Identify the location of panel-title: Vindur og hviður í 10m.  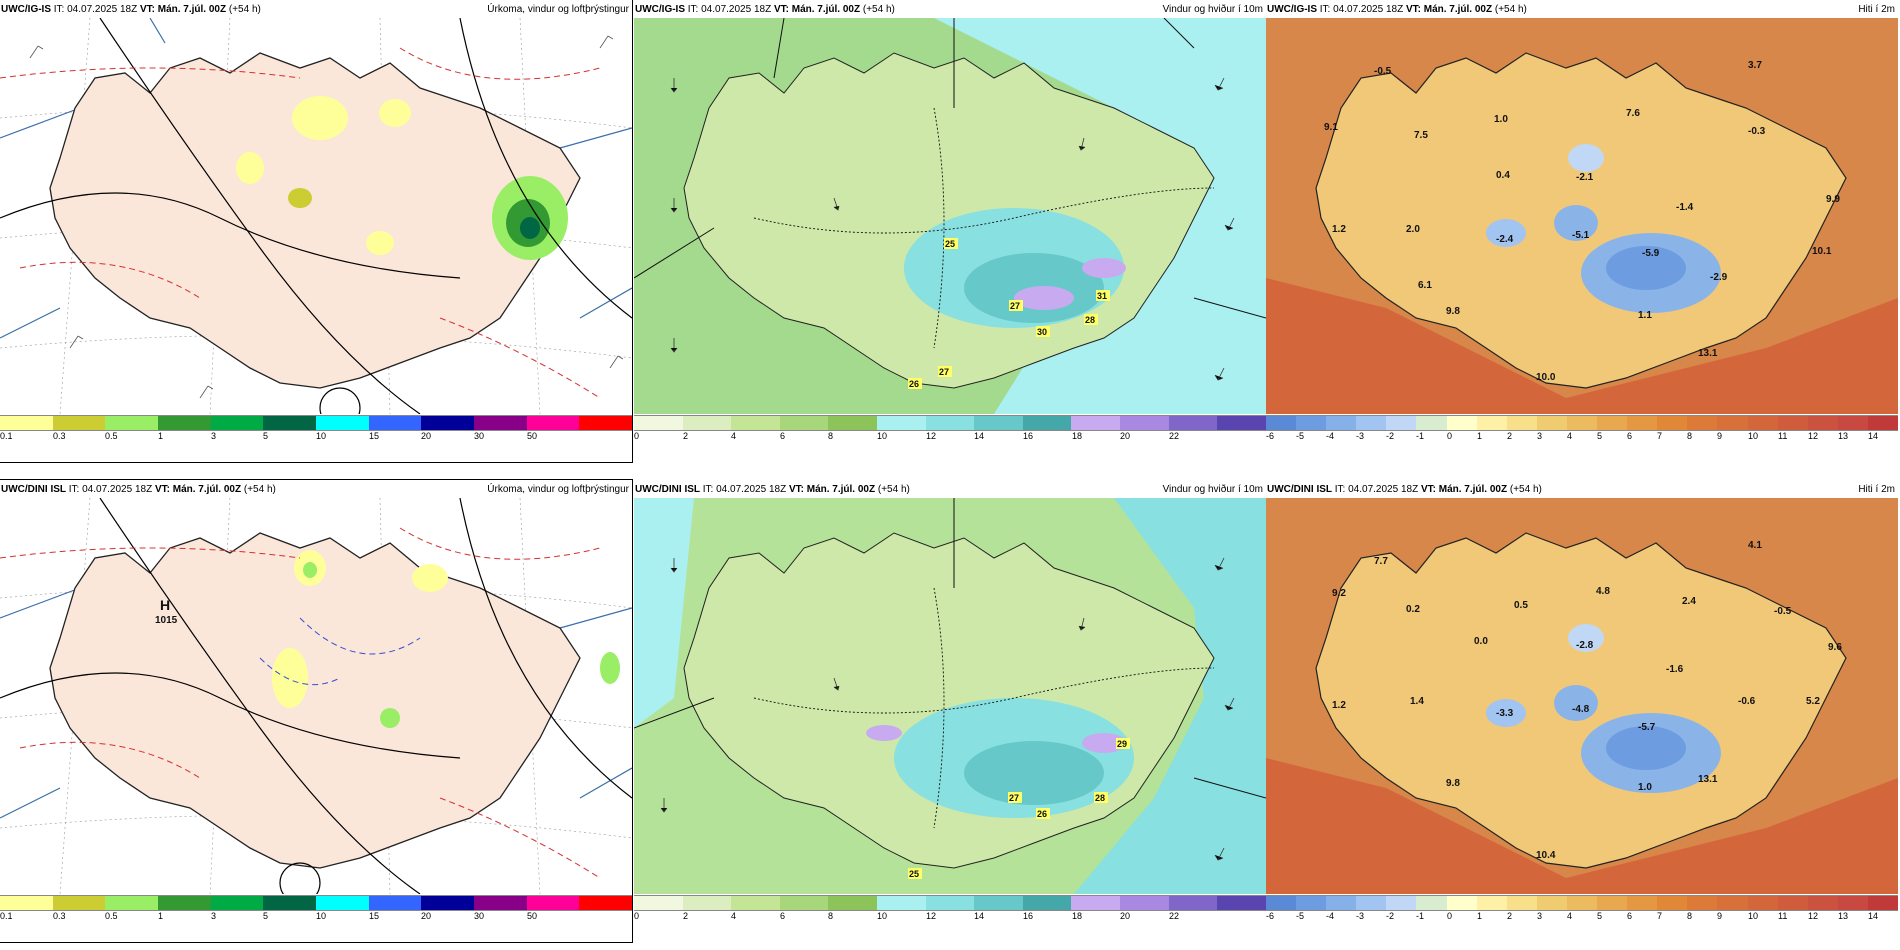
(1212, 489).